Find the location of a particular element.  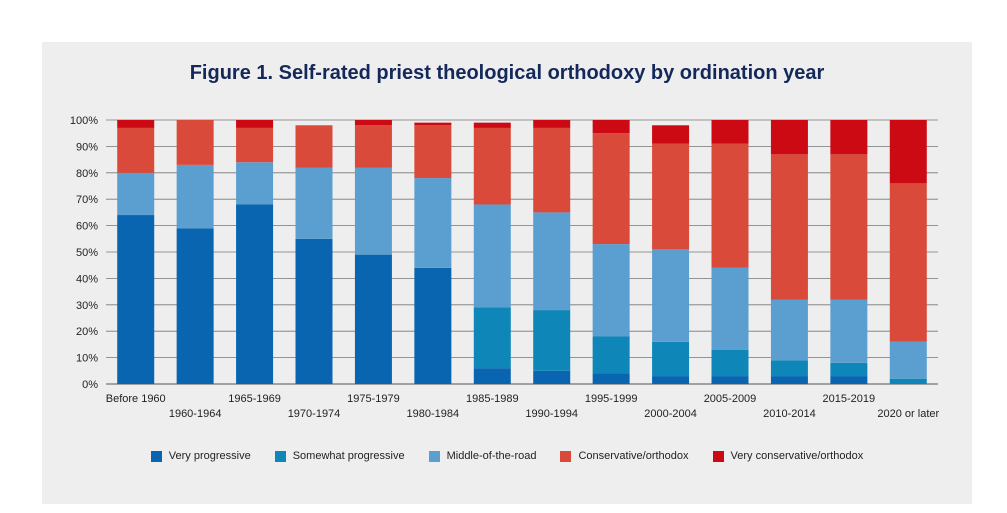

legend-item: Conservative/orthodox is located at coordinates (624, 456).